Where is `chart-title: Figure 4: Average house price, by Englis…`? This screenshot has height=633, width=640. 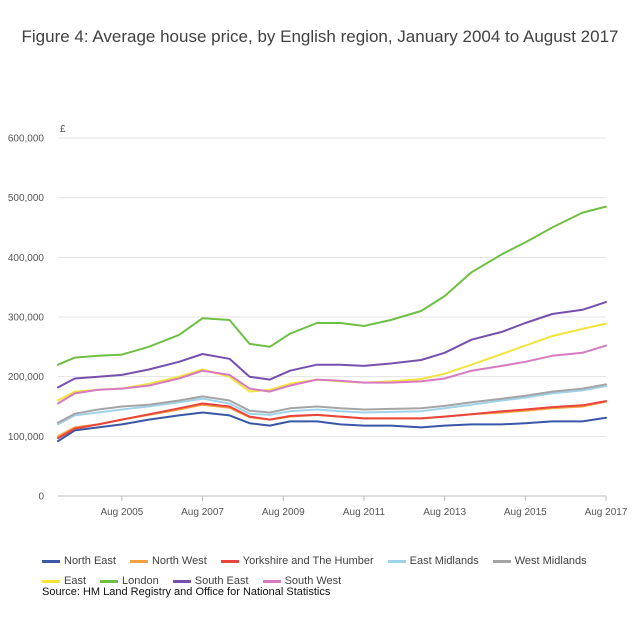 chart-title: Figure 4: Average house price, by Englis… is located at coordinates (320, 36).